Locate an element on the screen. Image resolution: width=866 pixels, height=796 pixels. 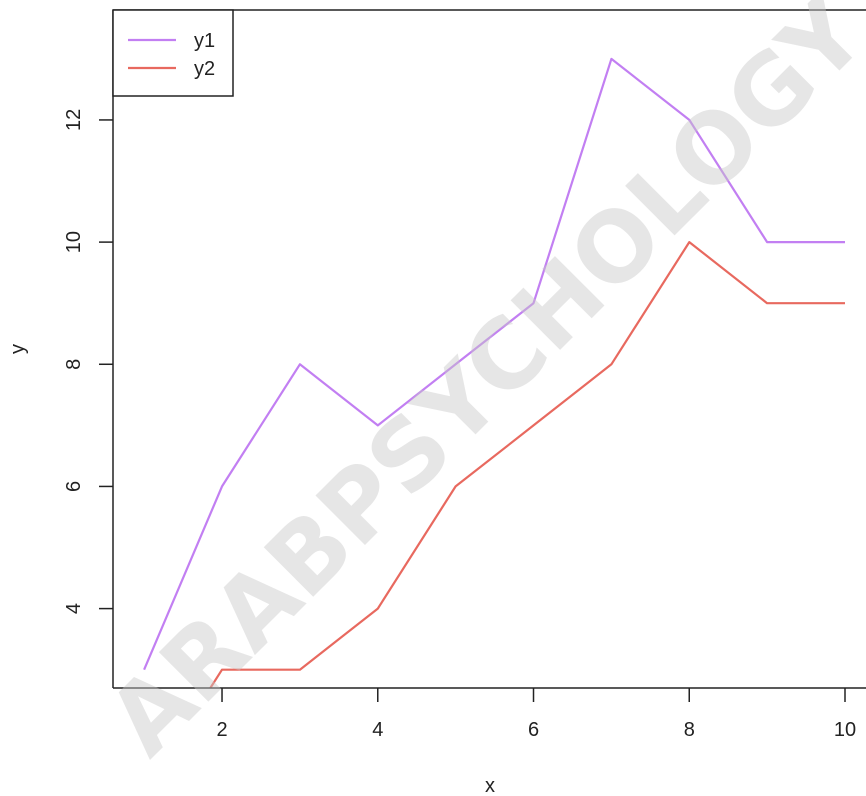
legend: y1 y2 is located at coordinates (173, 53).